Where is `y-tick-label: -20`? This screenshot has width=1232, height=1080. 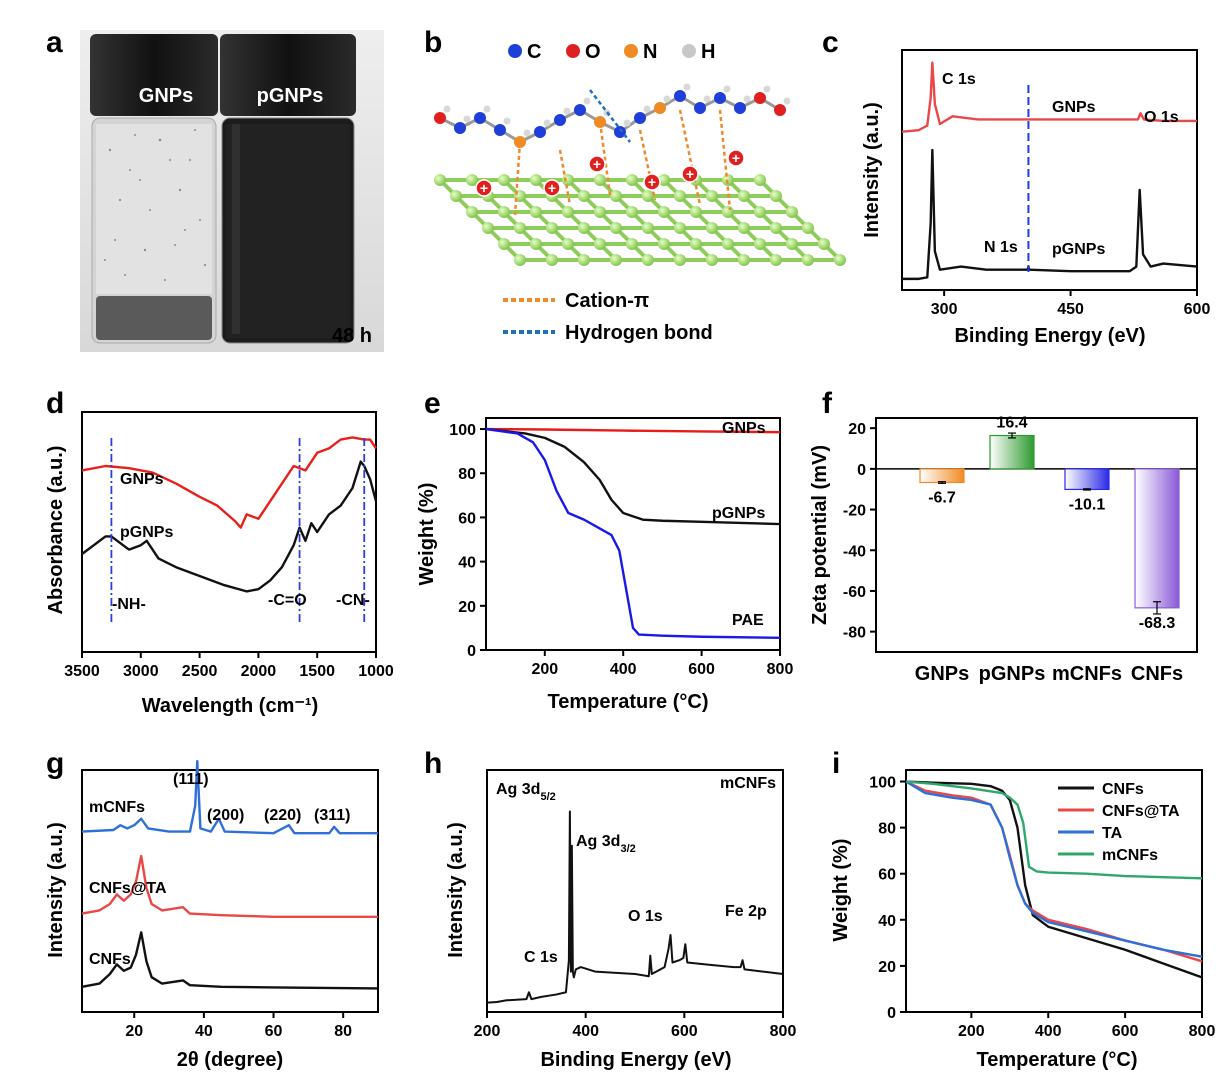 y-tick-label: -20 is located at coordinates (854, 511).